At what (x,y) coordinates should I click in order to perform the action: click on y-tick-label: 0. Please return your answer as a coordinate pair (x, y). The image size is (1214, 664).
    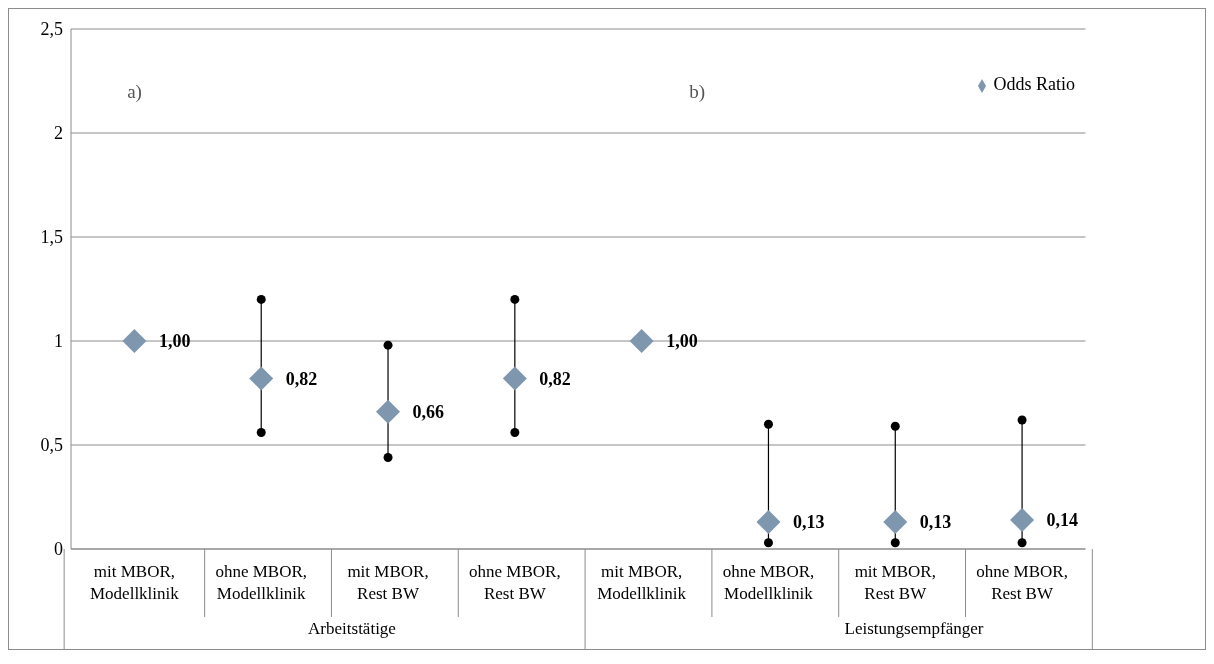
    Looking at the image, I should click on (58, 549).